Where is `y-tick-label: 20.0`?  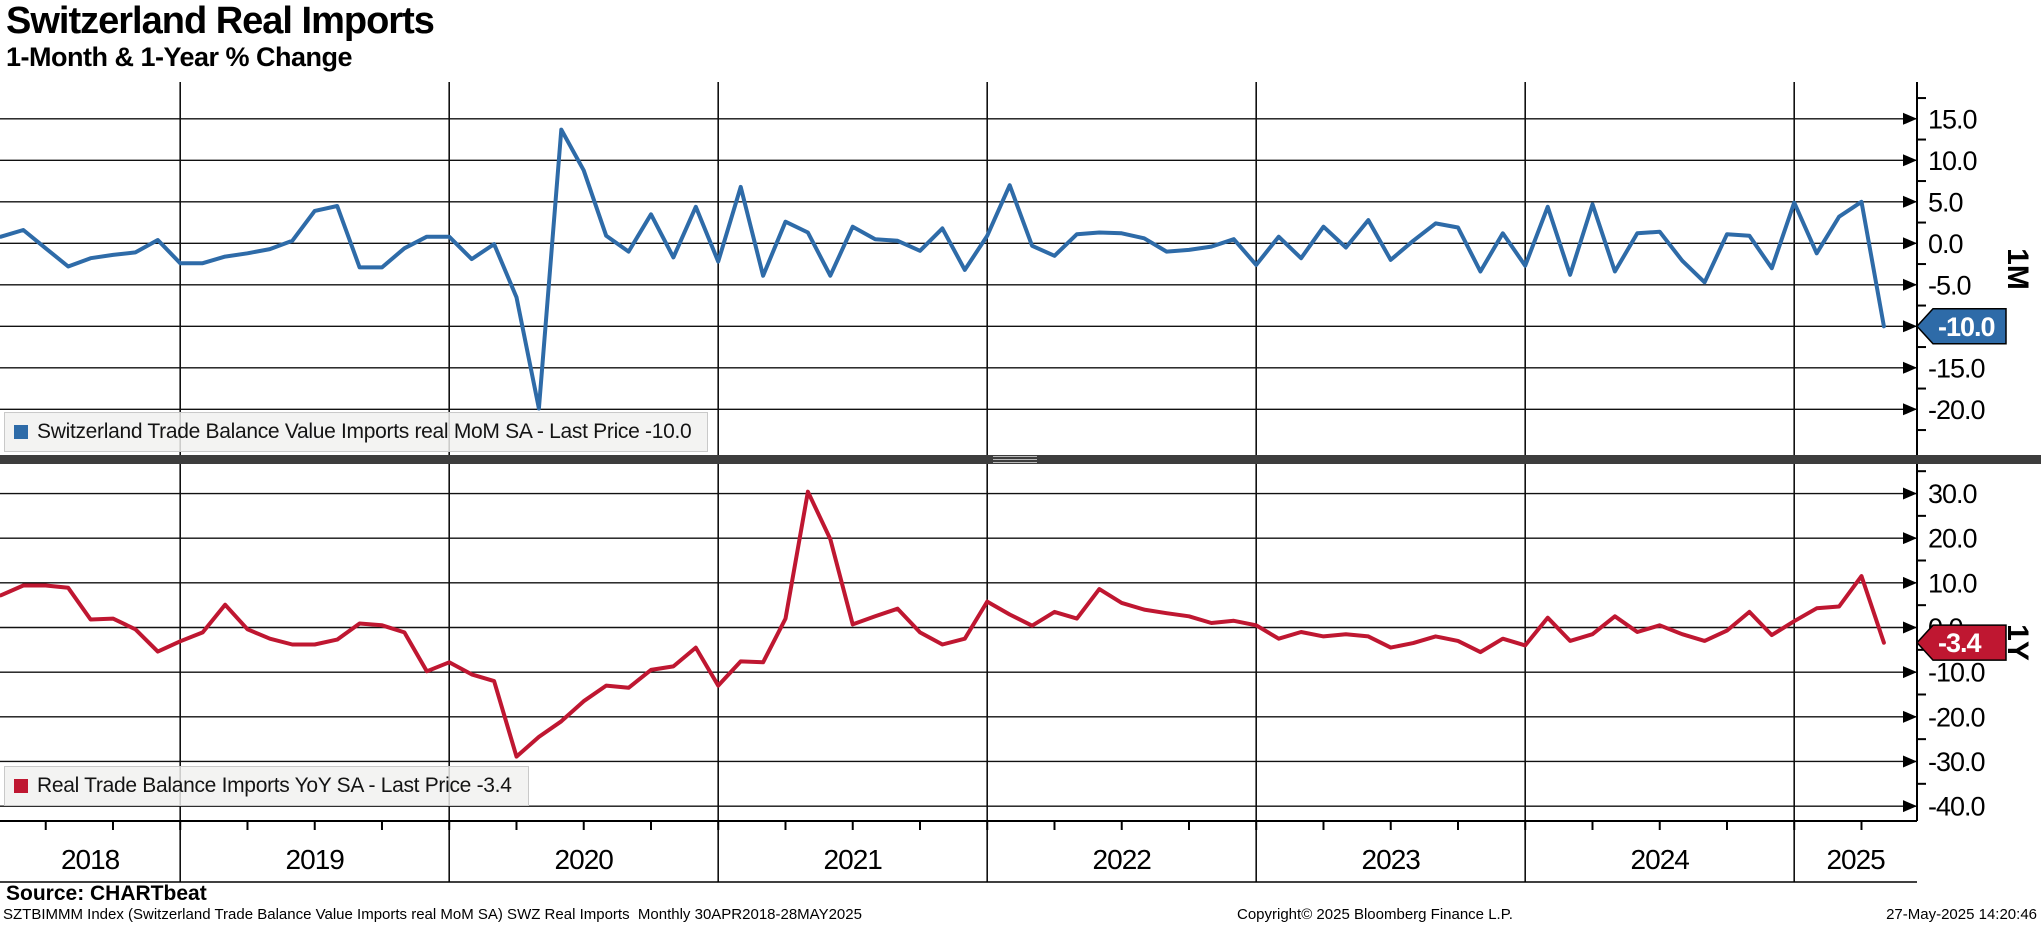 y-tick-label: 20.0 is located at coordinates (1952, 539).